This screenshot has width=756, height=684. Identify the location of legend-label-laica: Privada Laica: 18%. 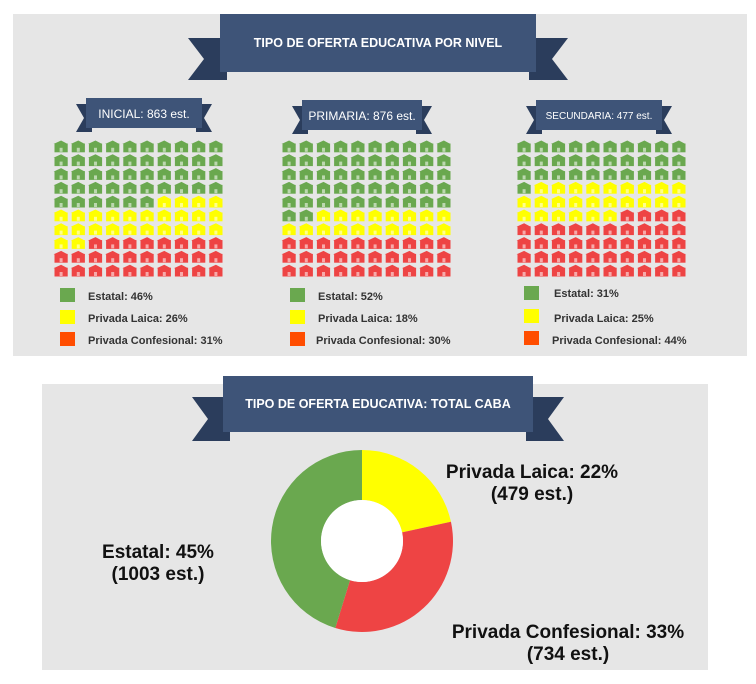
(368, 319).